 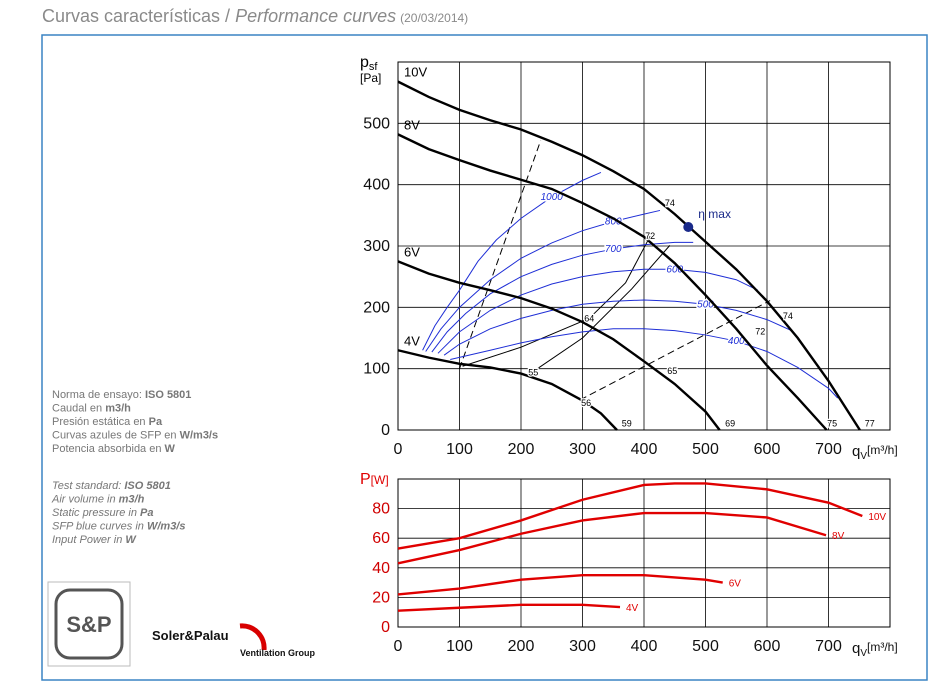 I want to click on note-text: Caudal en, so click(x=78, y=409).